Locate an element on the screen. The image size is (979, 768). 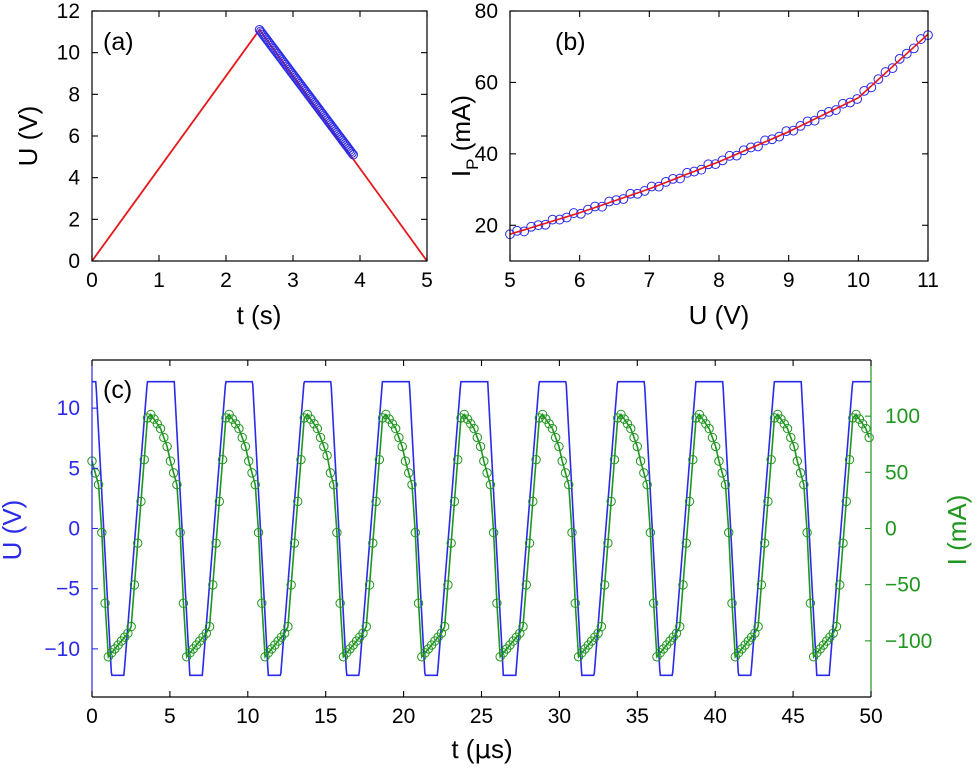
fit-line is located at coordinates (719, 134).